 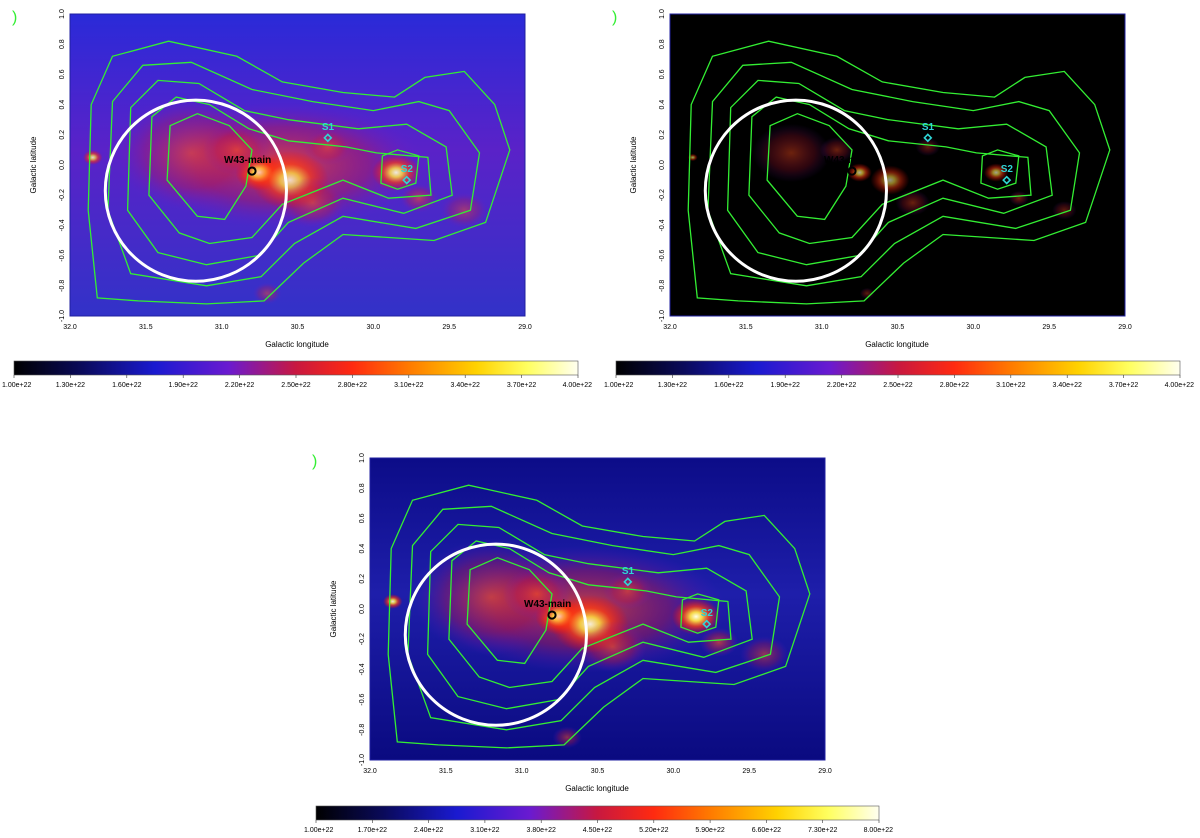 What do you see at coordinates (352, 385) in the screenshot?
I see `colorbar-tick-label: 2.80e+22` at bounding box center [352, 385].